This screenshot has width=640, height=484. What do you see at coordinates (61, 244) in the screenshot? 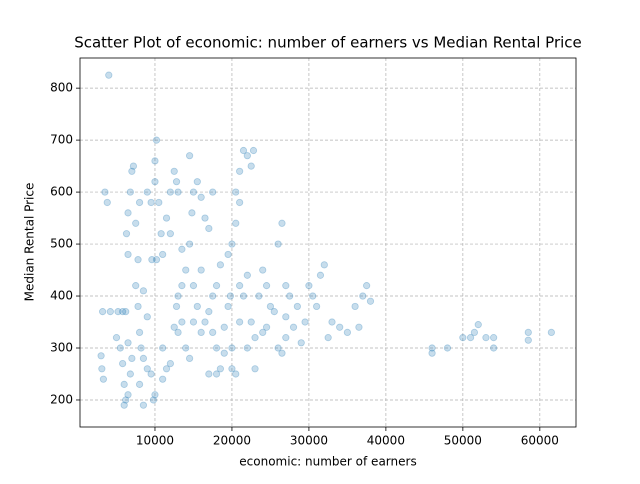
I see `y-tick-label: 500` at bounding box center [61, 244].